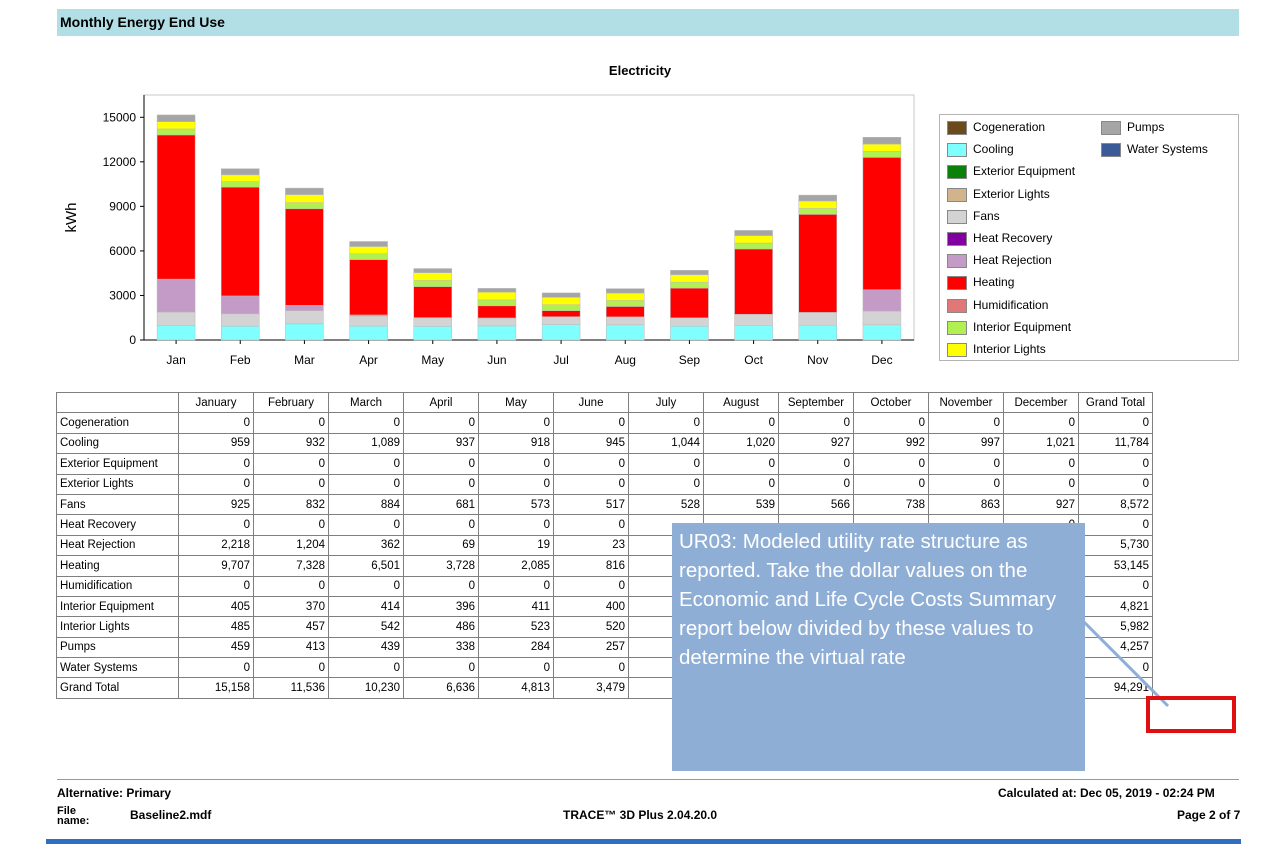 The image size is (1280, 852). I want to click on y-tick-label: 12000, so click(120, 162).